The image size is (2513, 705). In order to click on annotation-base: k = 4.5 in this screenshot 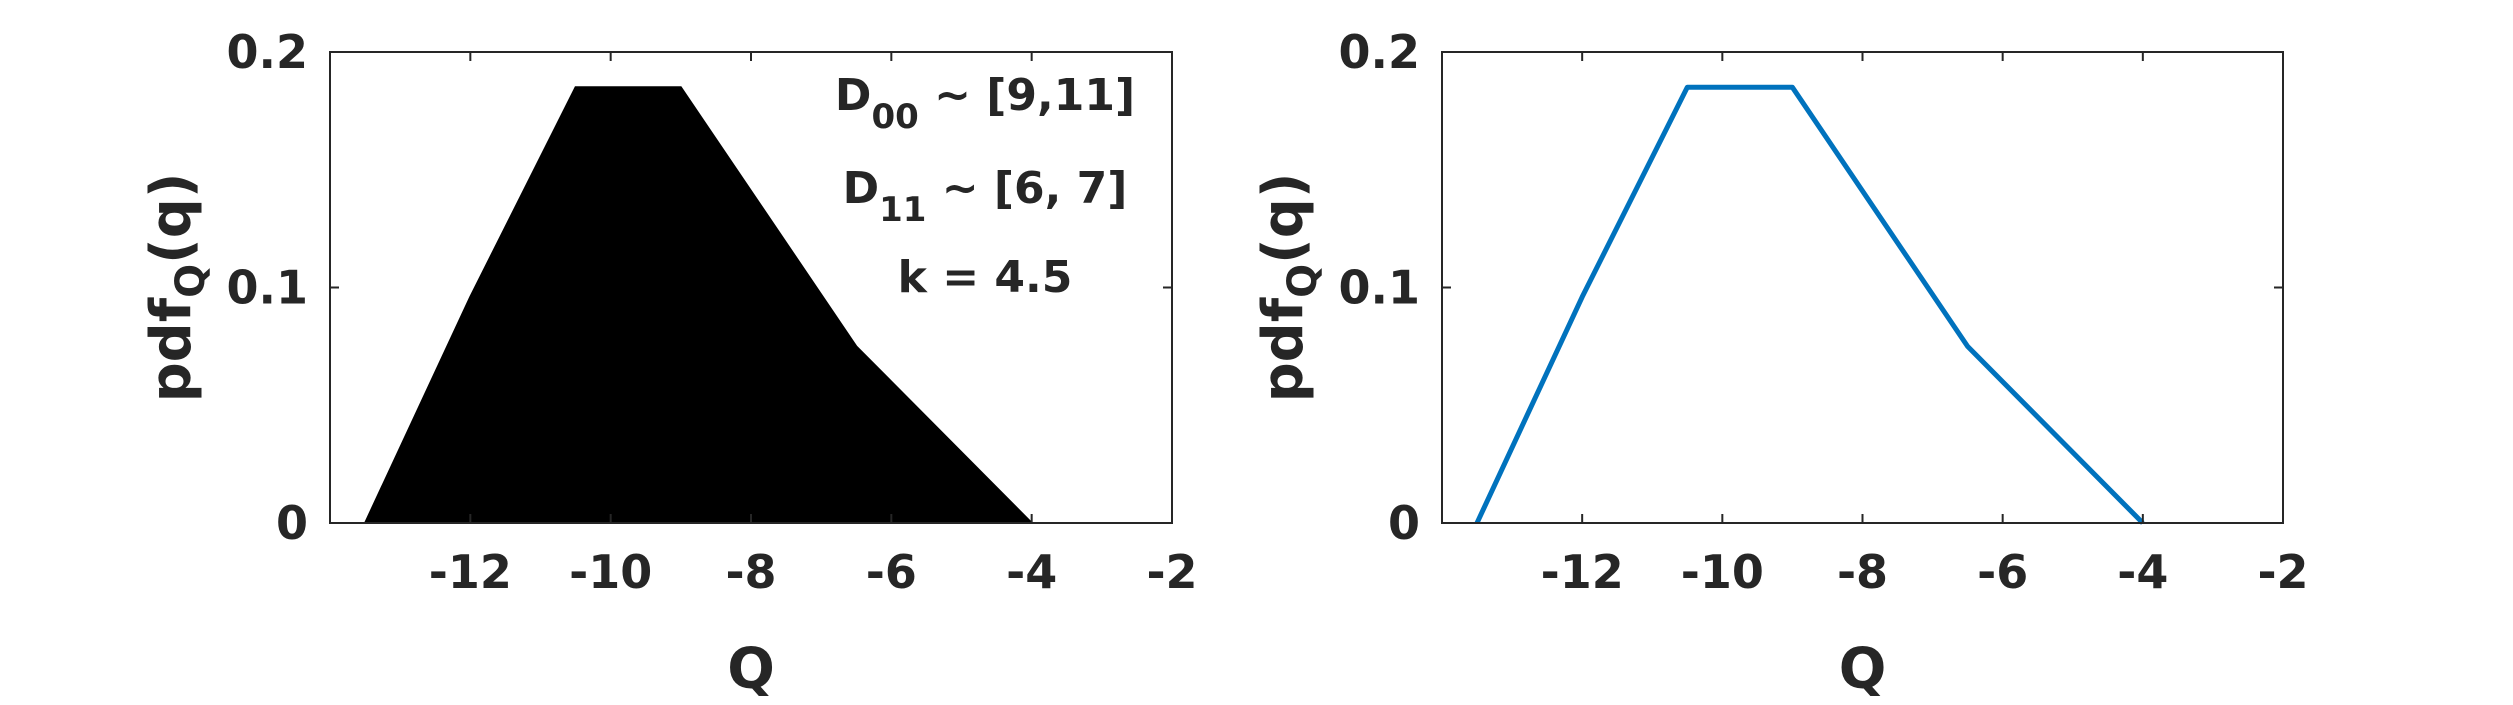, I will do `click(985, 277)`.